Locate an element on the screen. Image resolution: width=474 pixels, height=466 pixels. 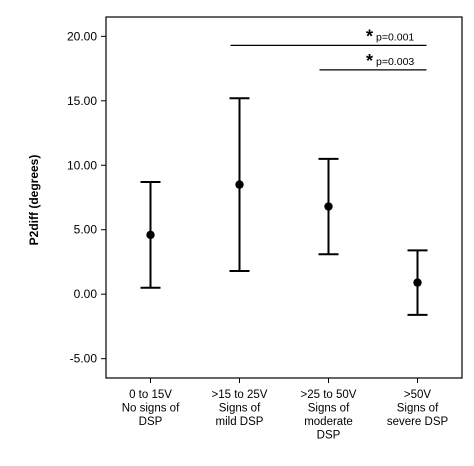
x-tick-label: 0 to 15V is located at coordinates (150, 395).